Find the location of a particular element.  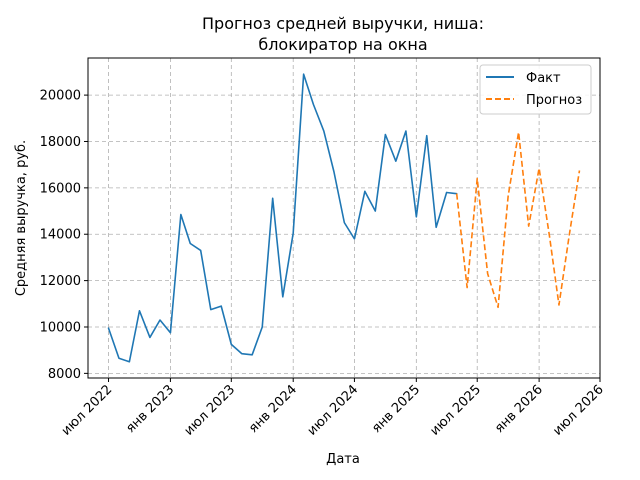

chart-title-line-2: блокиратор на окна is located at coordinates (342, 44).